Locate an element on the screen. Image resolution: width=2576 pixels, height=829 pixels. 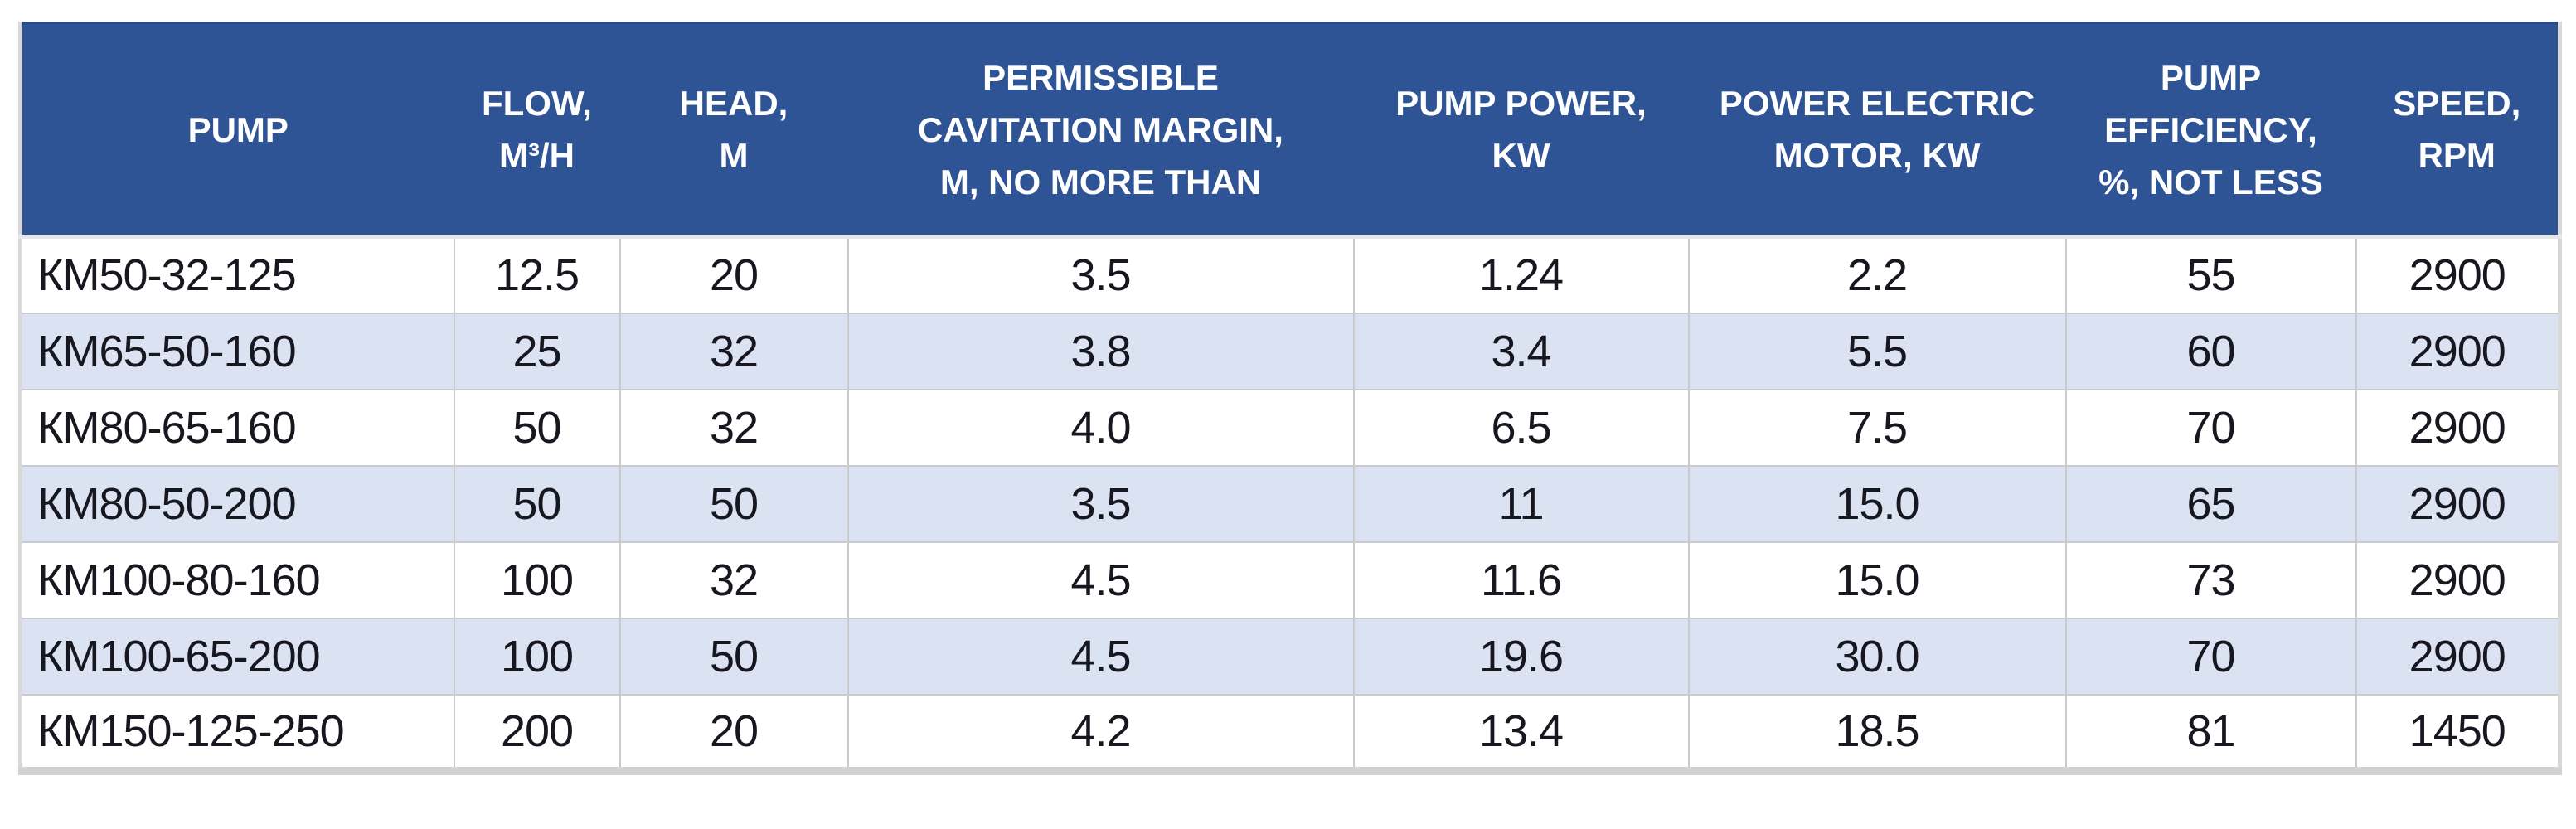
cell-flow: 12.5 is located at coordinates (537, 274).